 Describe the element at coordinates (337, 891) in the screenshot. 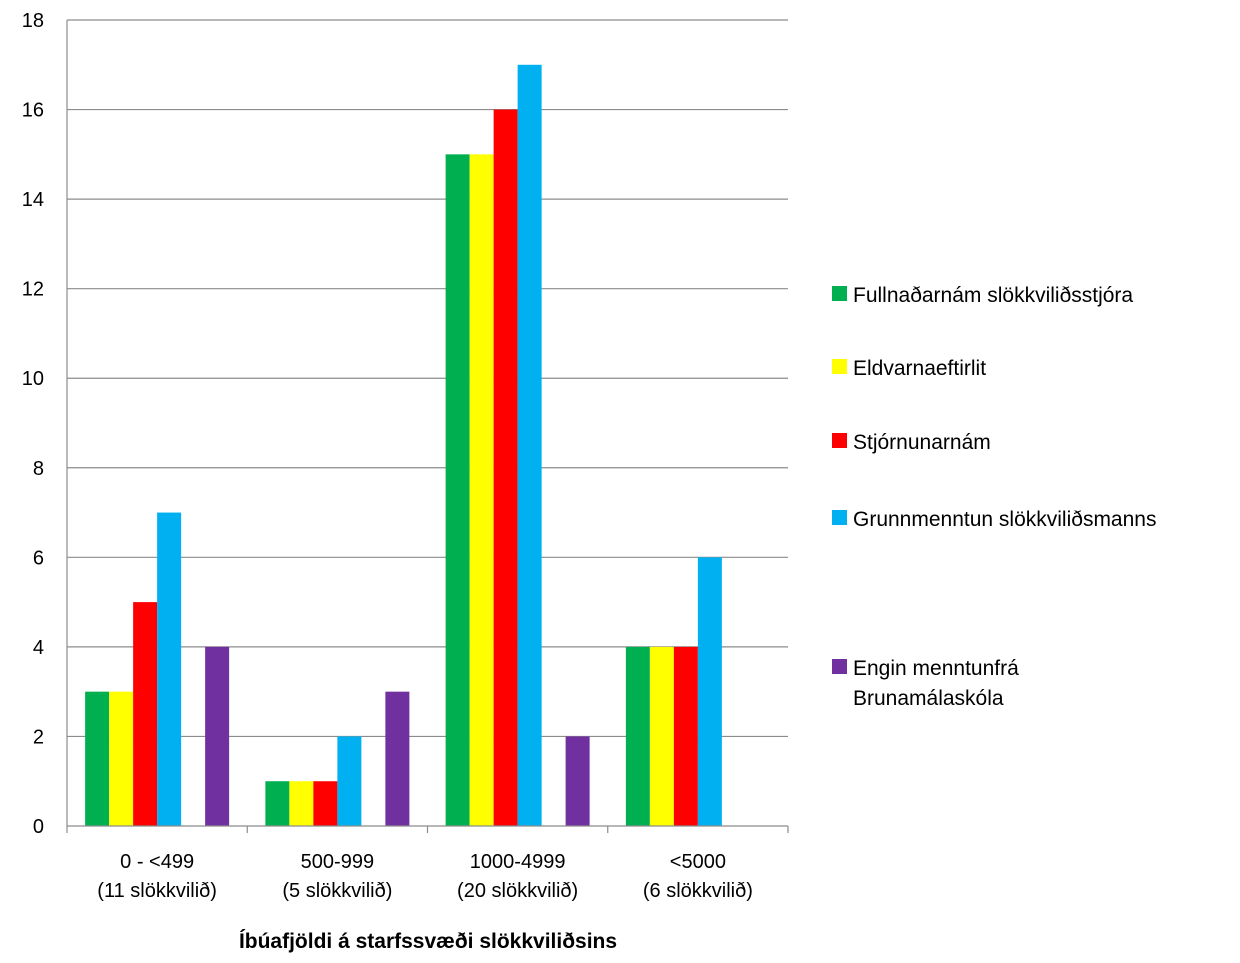

I see `x-category-label: (5 slökkvilið)` at that location.